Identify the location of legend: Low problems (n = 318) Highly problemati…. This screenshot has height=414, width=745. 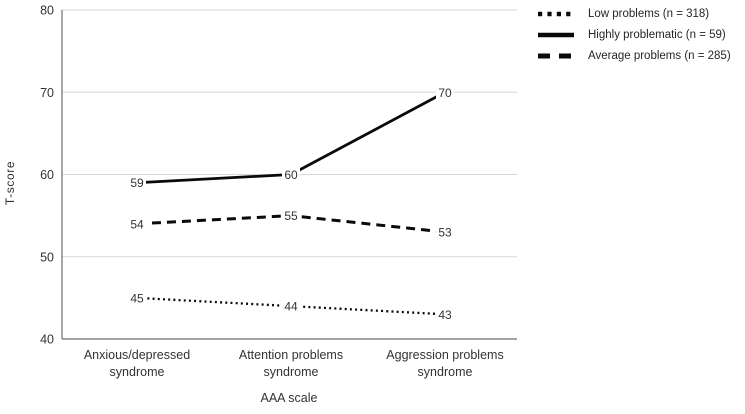
(634, 34).